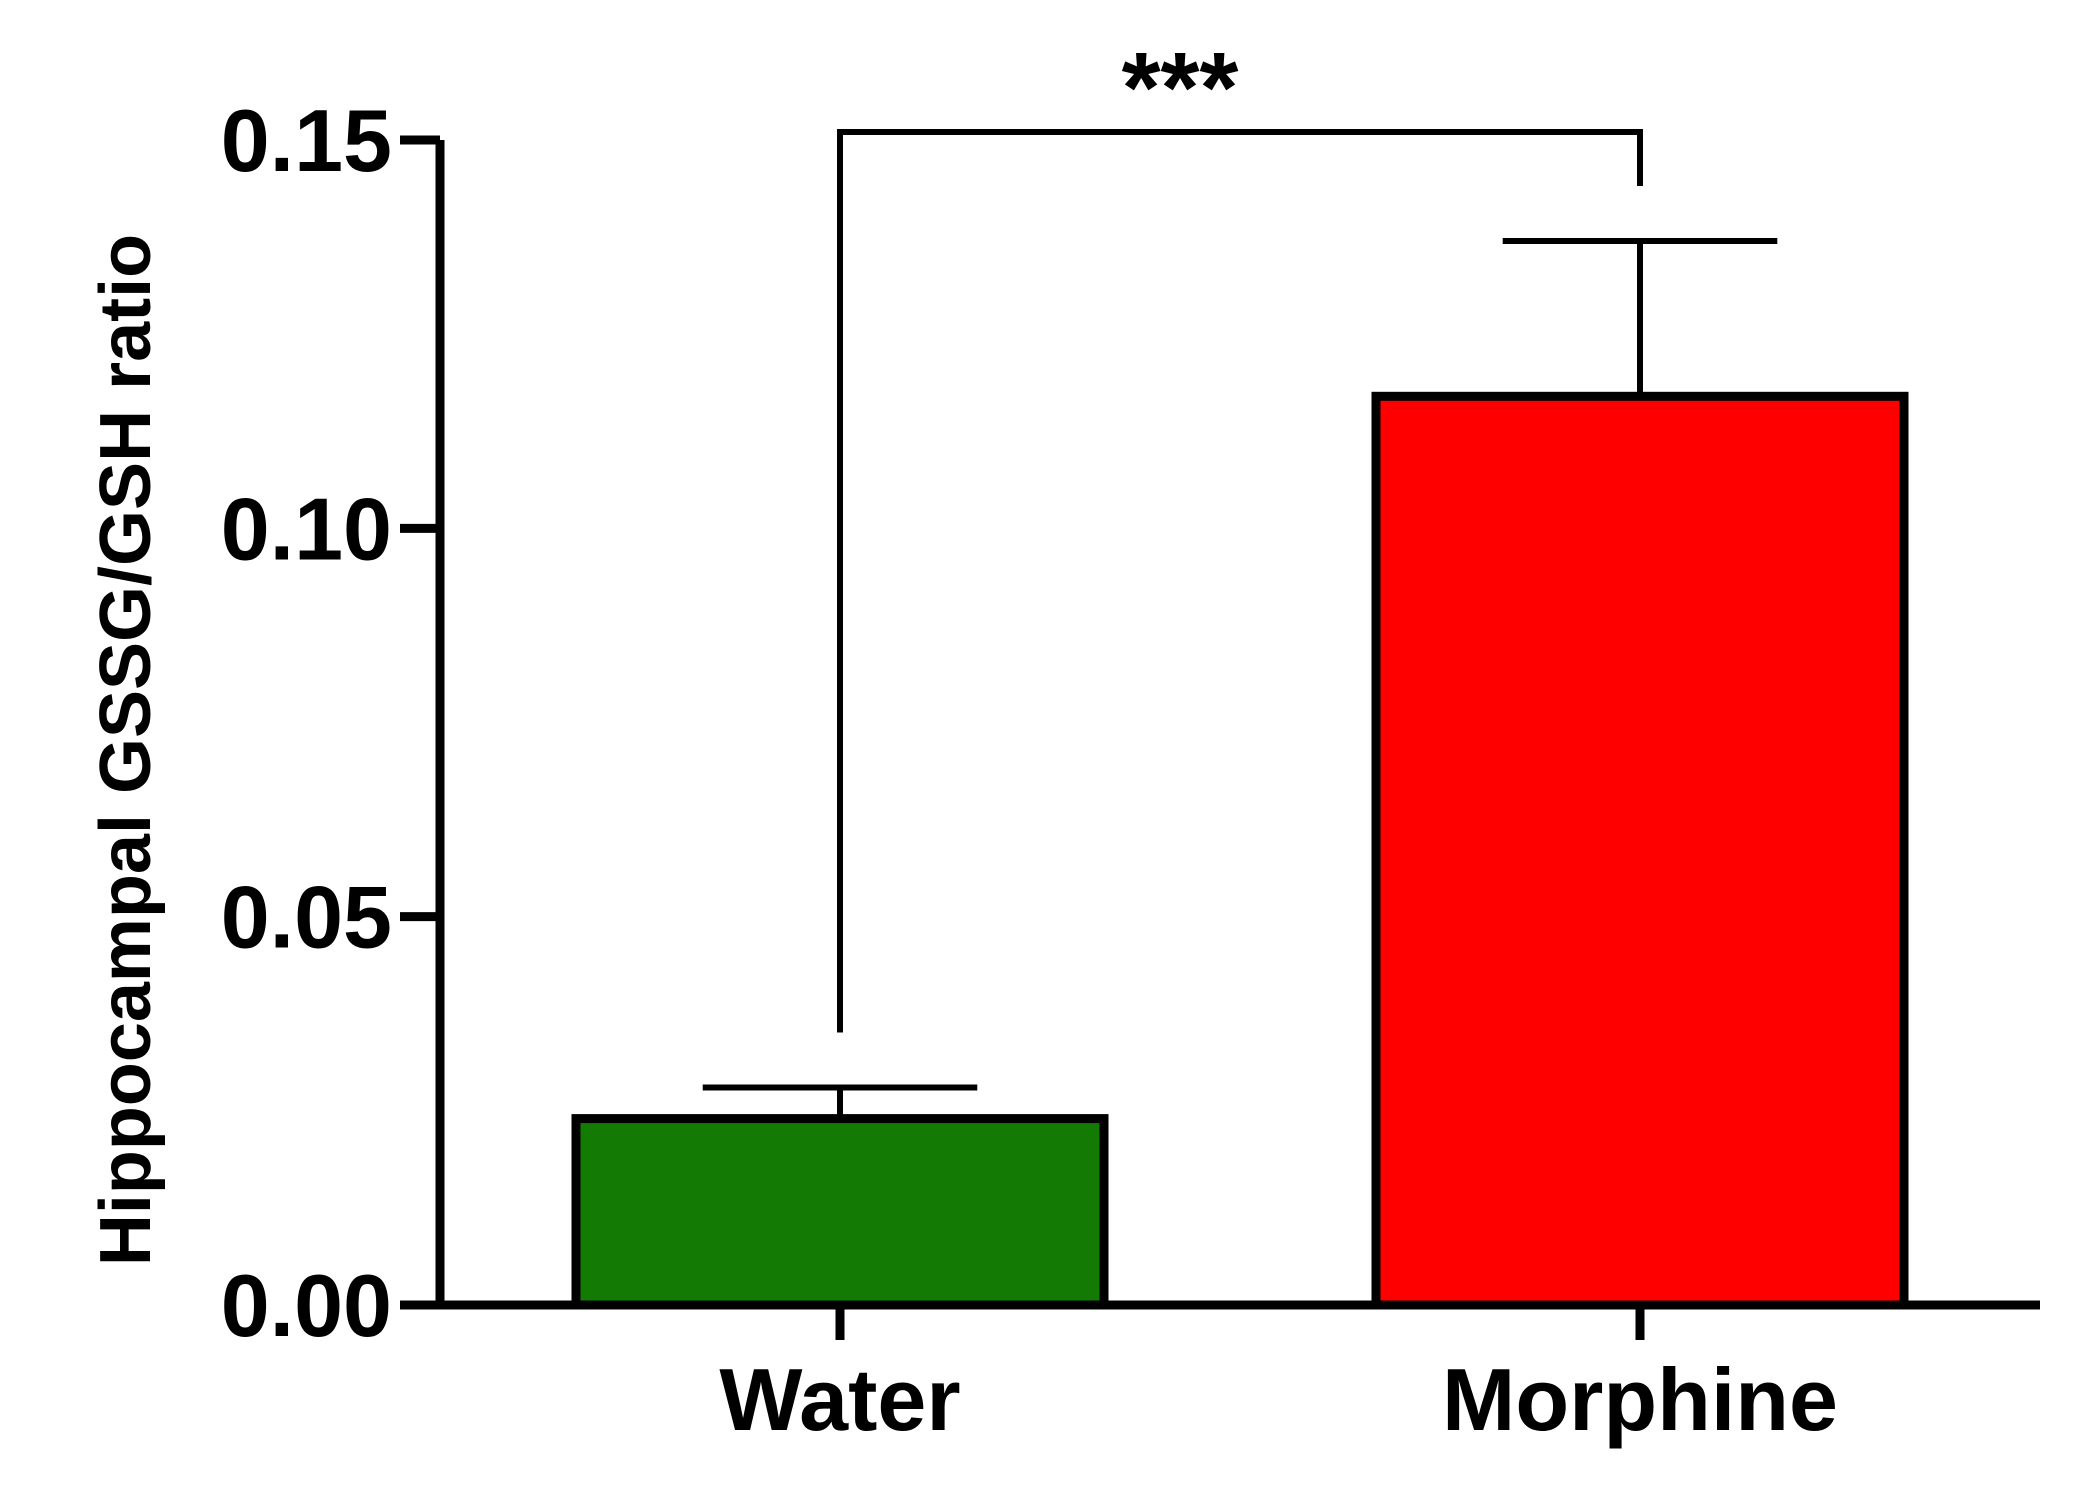 Image resolution: width=2084 pixels, height=1500 pixels. I want to click on x-tick-label: Water, so click(839, 1399).